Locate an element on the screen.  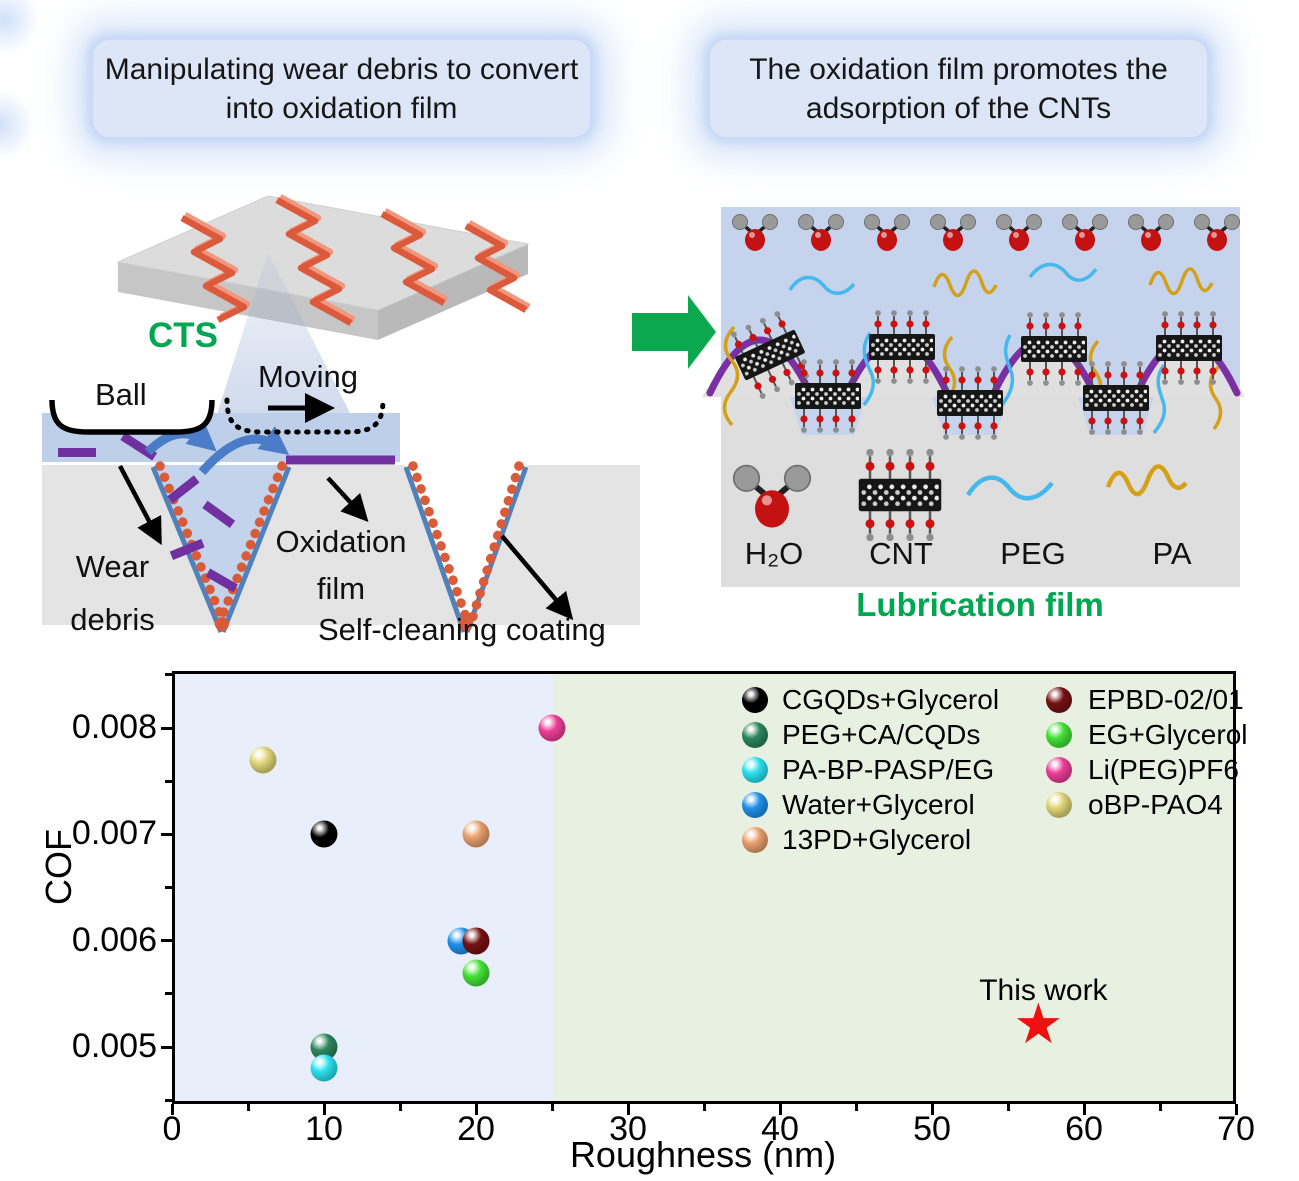
x-tick-label: 50 is located at coordinates (932, 1129).